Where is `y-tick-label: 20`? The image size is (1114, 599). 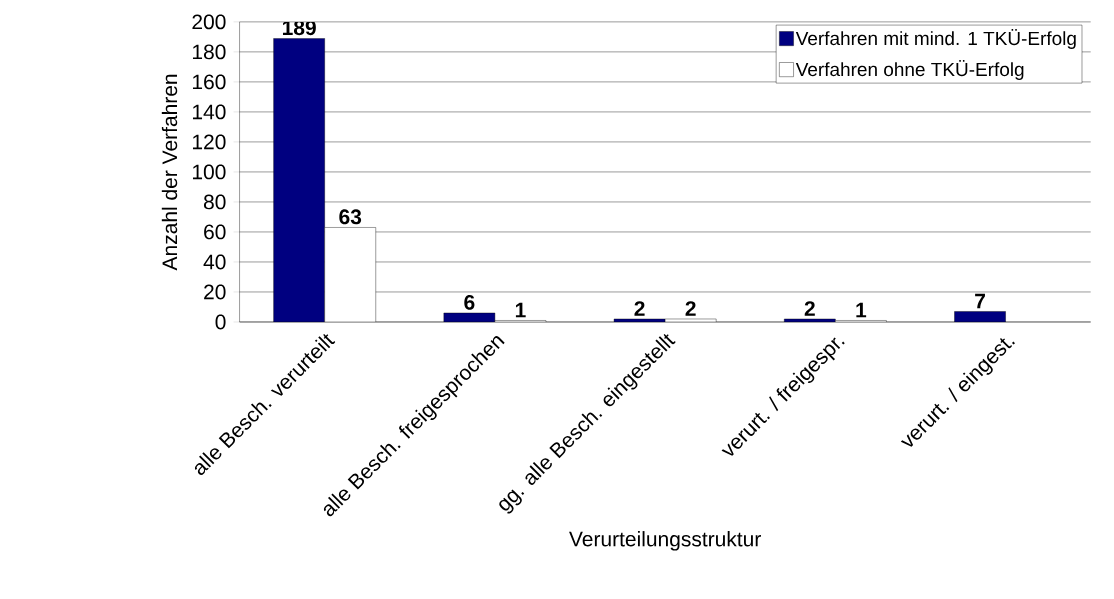 y-tick-label: 20 is located at coordinates (215, 292).